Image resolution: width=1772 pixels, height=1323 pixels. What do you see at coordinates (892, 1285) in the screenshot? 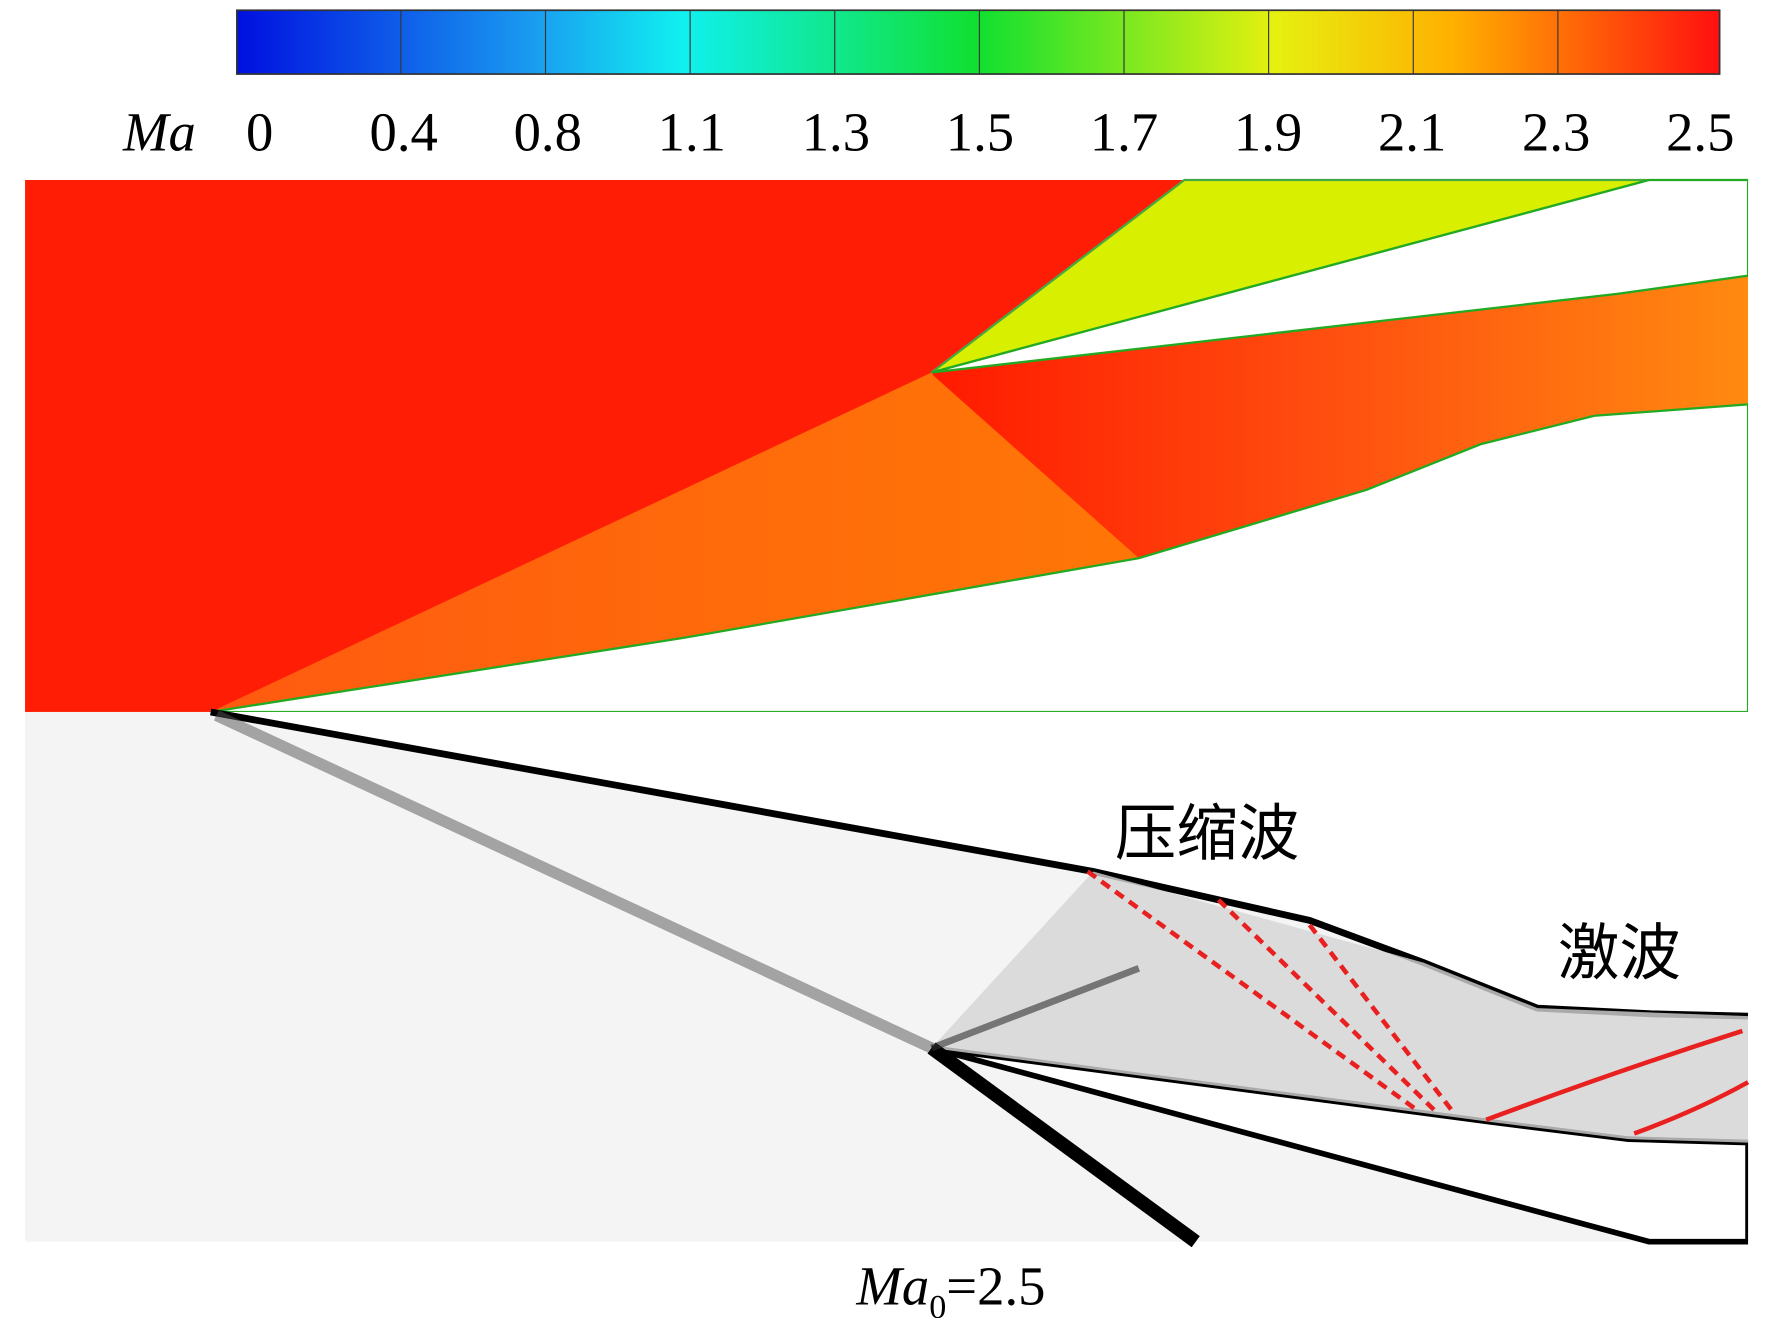
I see `caption-symbol: Ma` at bounding box center [892, 1285].